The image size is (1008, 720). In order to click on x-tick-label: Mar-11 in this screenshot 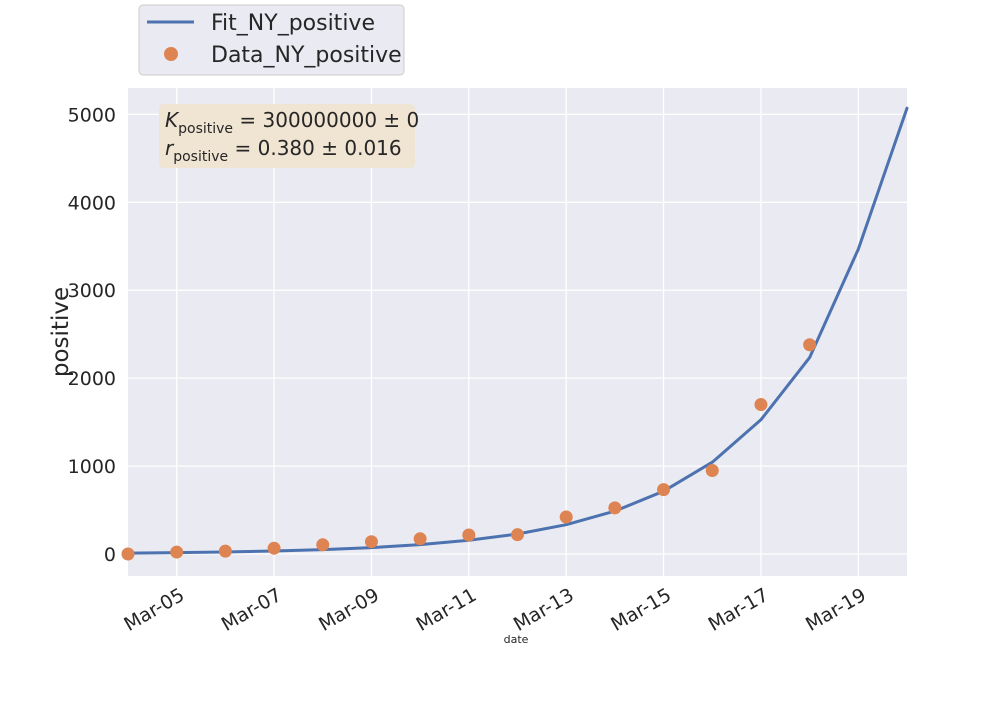, I will do `click(446, 610)`.